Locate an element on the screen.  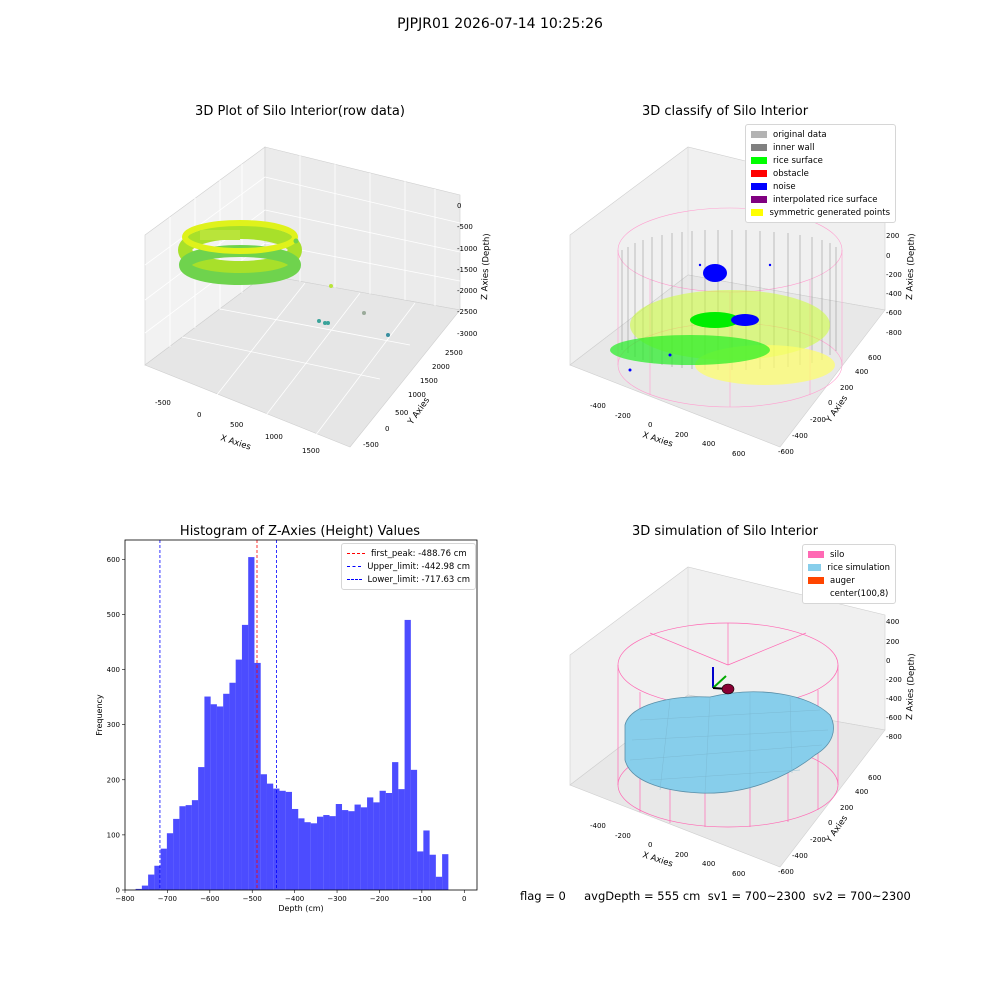
x-tick-label: −100 is located at coordinates (421, 899).